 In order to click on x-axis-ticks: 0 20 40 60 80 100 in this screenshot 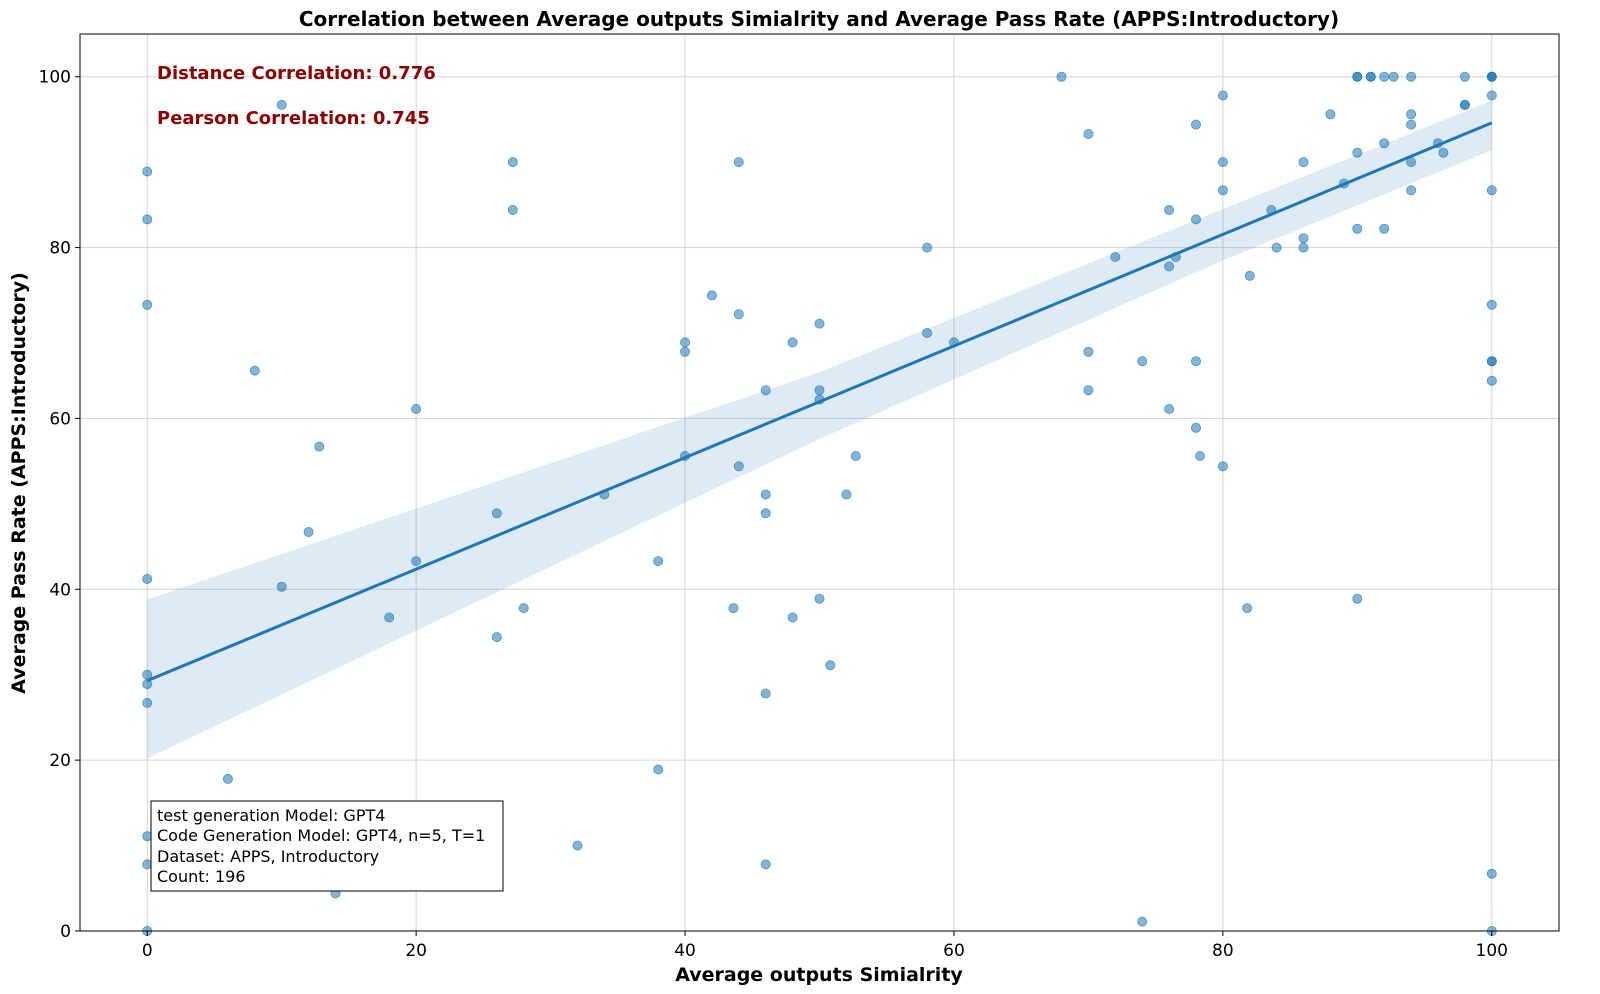, I will do `click(825, 946)`.